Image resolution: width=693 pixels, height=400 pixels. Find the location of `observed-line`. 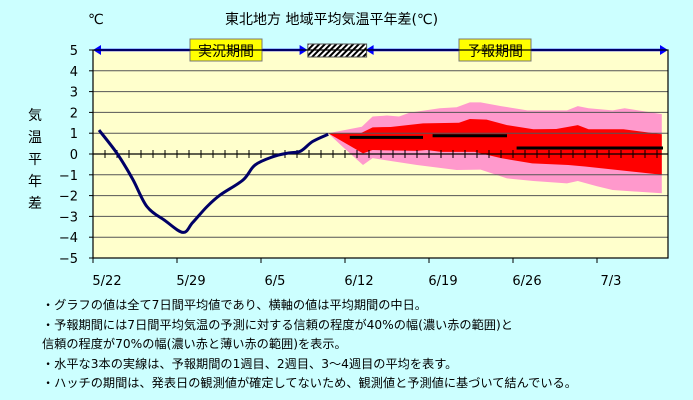

observed-line is located at coordinates (213, 181).